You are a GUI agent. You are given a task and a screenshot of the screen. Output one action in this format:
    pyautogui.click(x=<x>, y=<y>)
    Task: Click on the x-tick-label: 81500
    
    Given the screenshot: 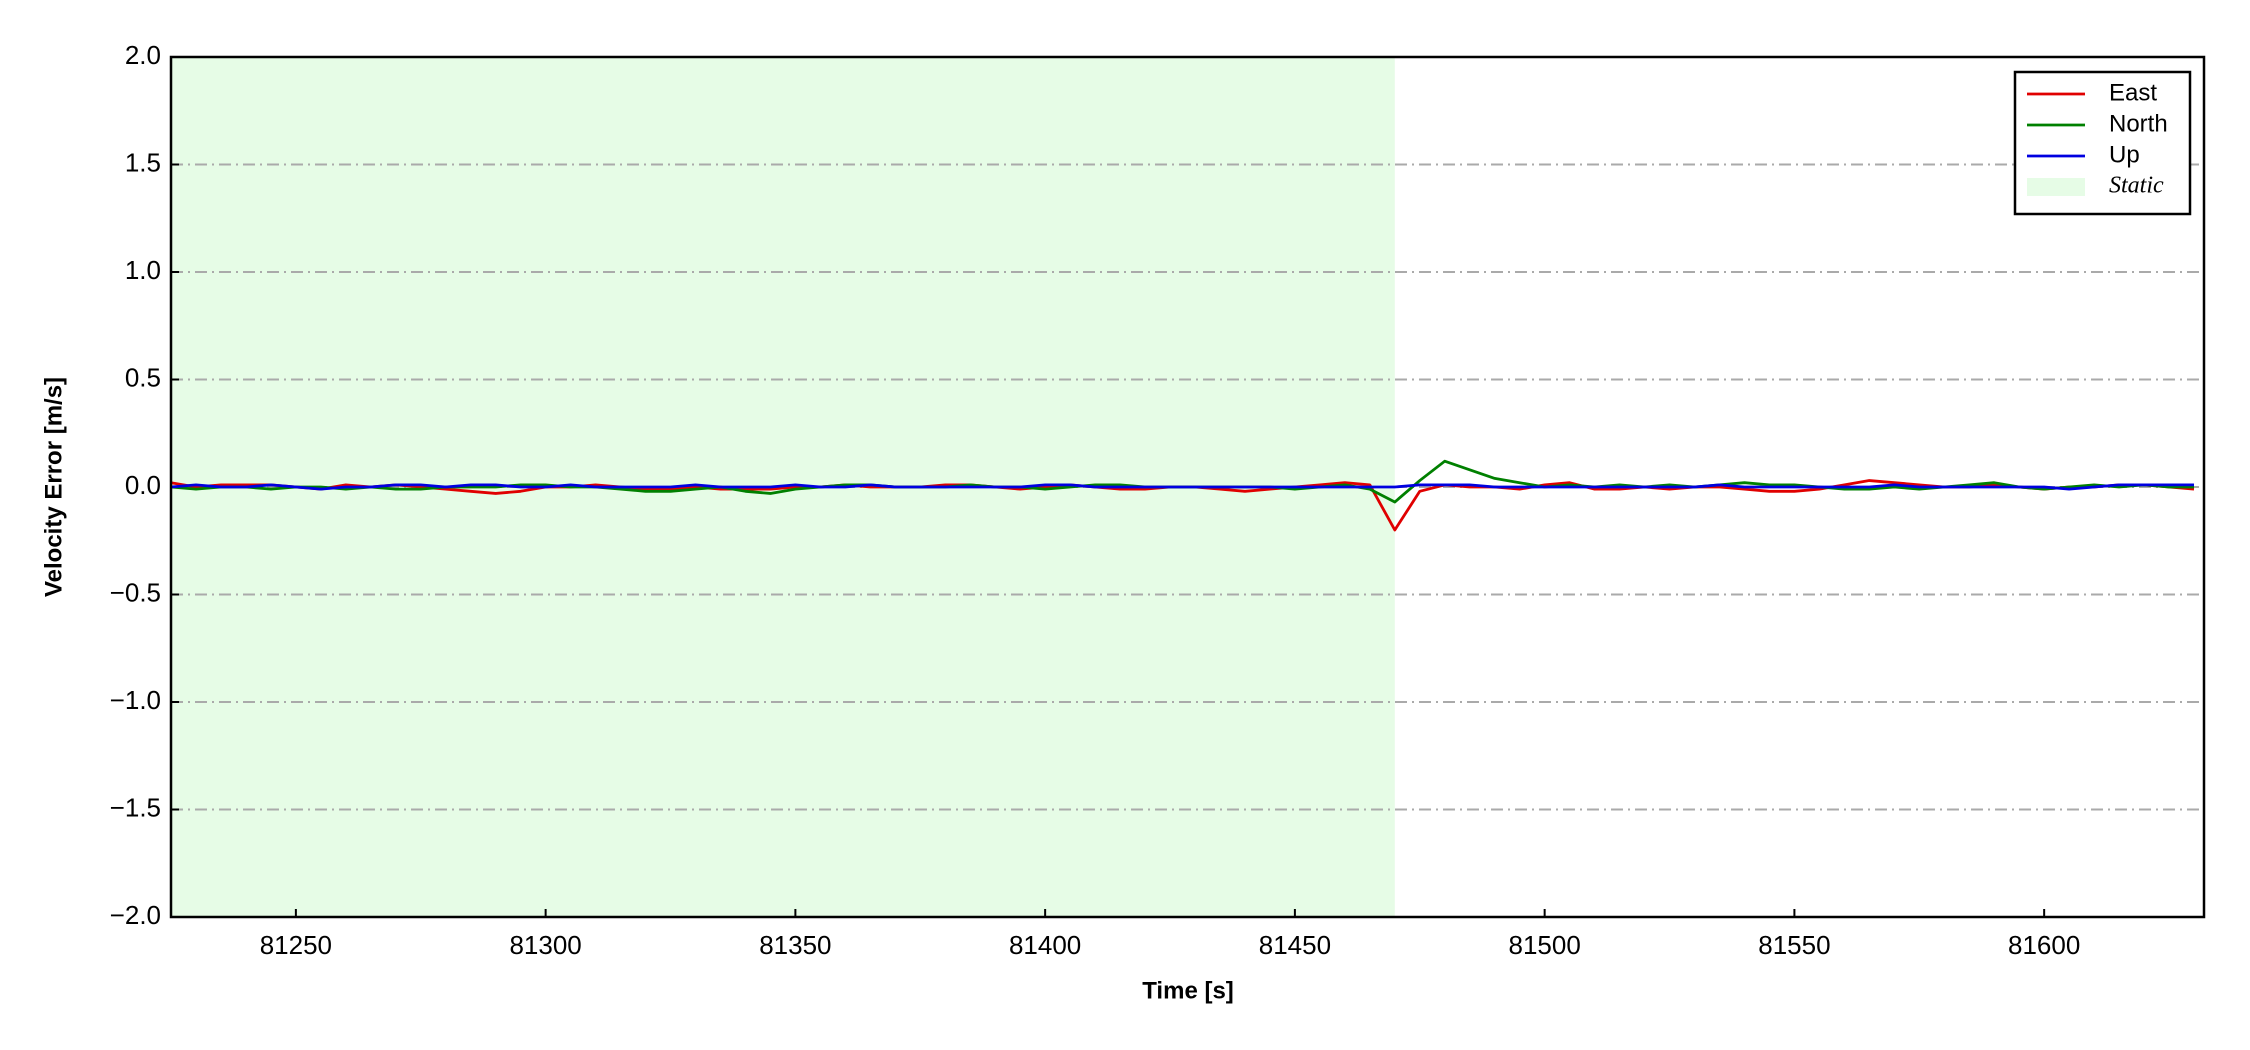 What is the action you would take?
    pyautogui.click(x=1544, y=945)
    